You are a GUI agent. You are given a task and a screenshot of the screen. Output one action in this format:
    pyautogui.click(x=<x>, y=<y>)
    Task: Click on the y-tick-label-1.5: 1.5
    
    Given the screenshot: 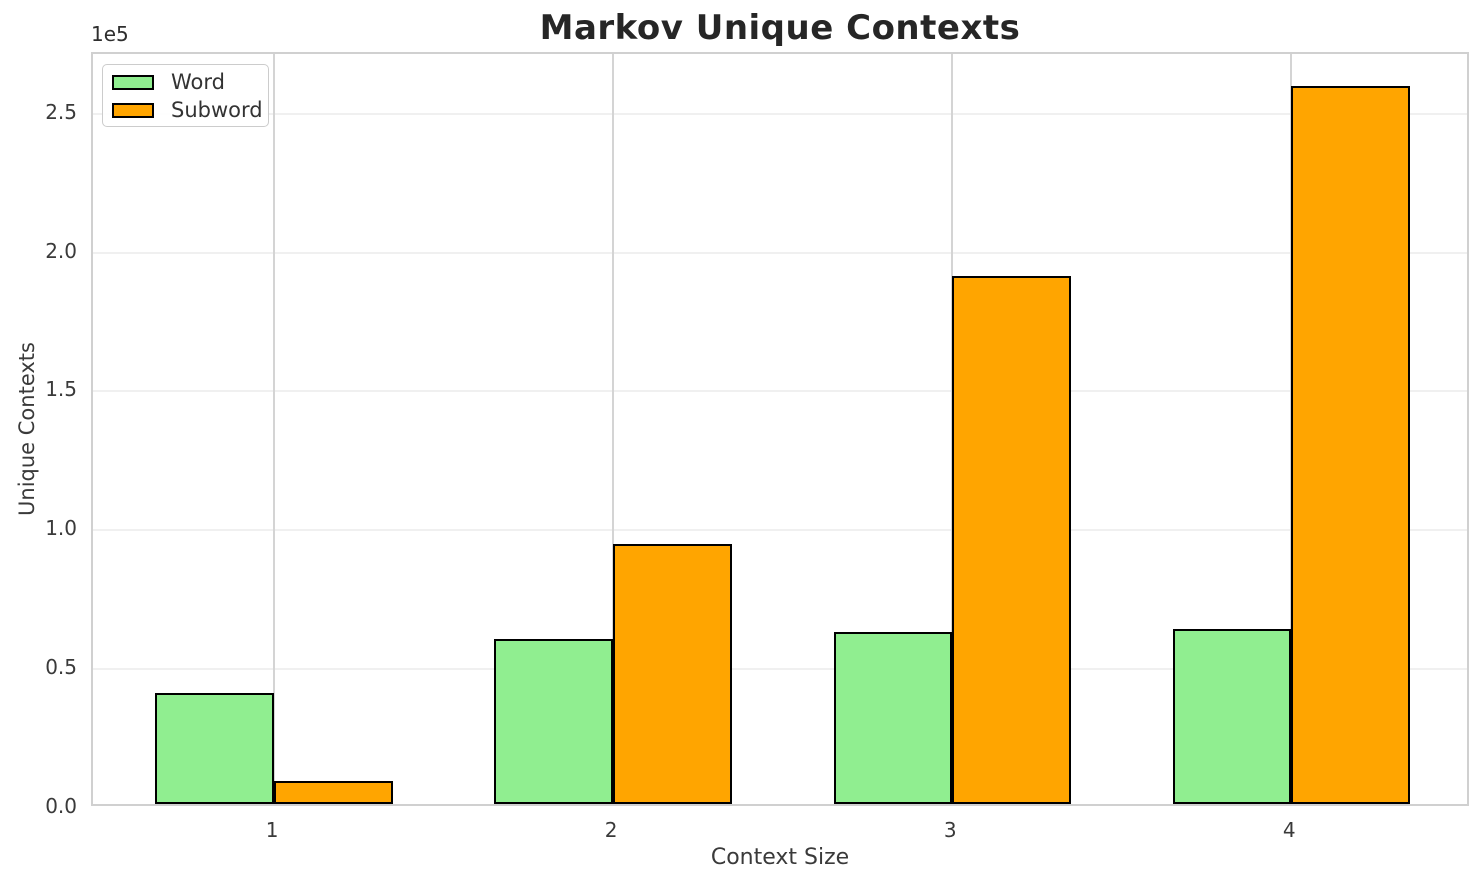 What is the action you would take?
    pyautogui.click(x=61, y=389)
    